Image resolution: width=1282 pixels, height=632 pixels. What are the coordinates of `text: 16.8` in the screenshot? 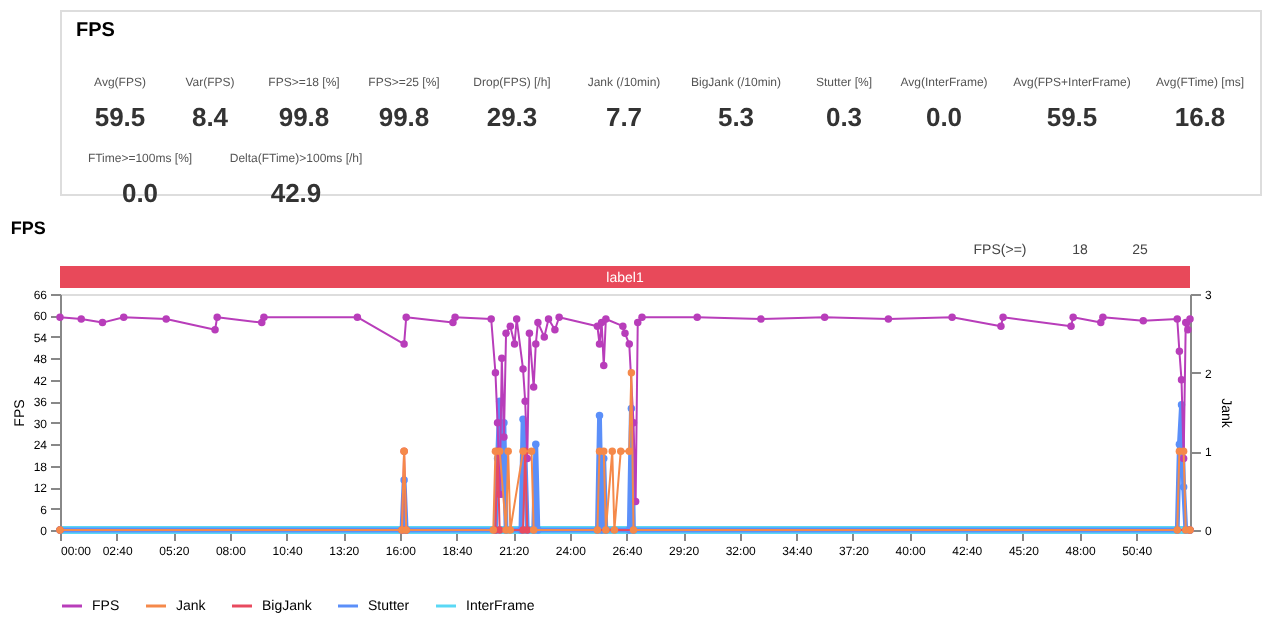 It's located at (1200, 117).